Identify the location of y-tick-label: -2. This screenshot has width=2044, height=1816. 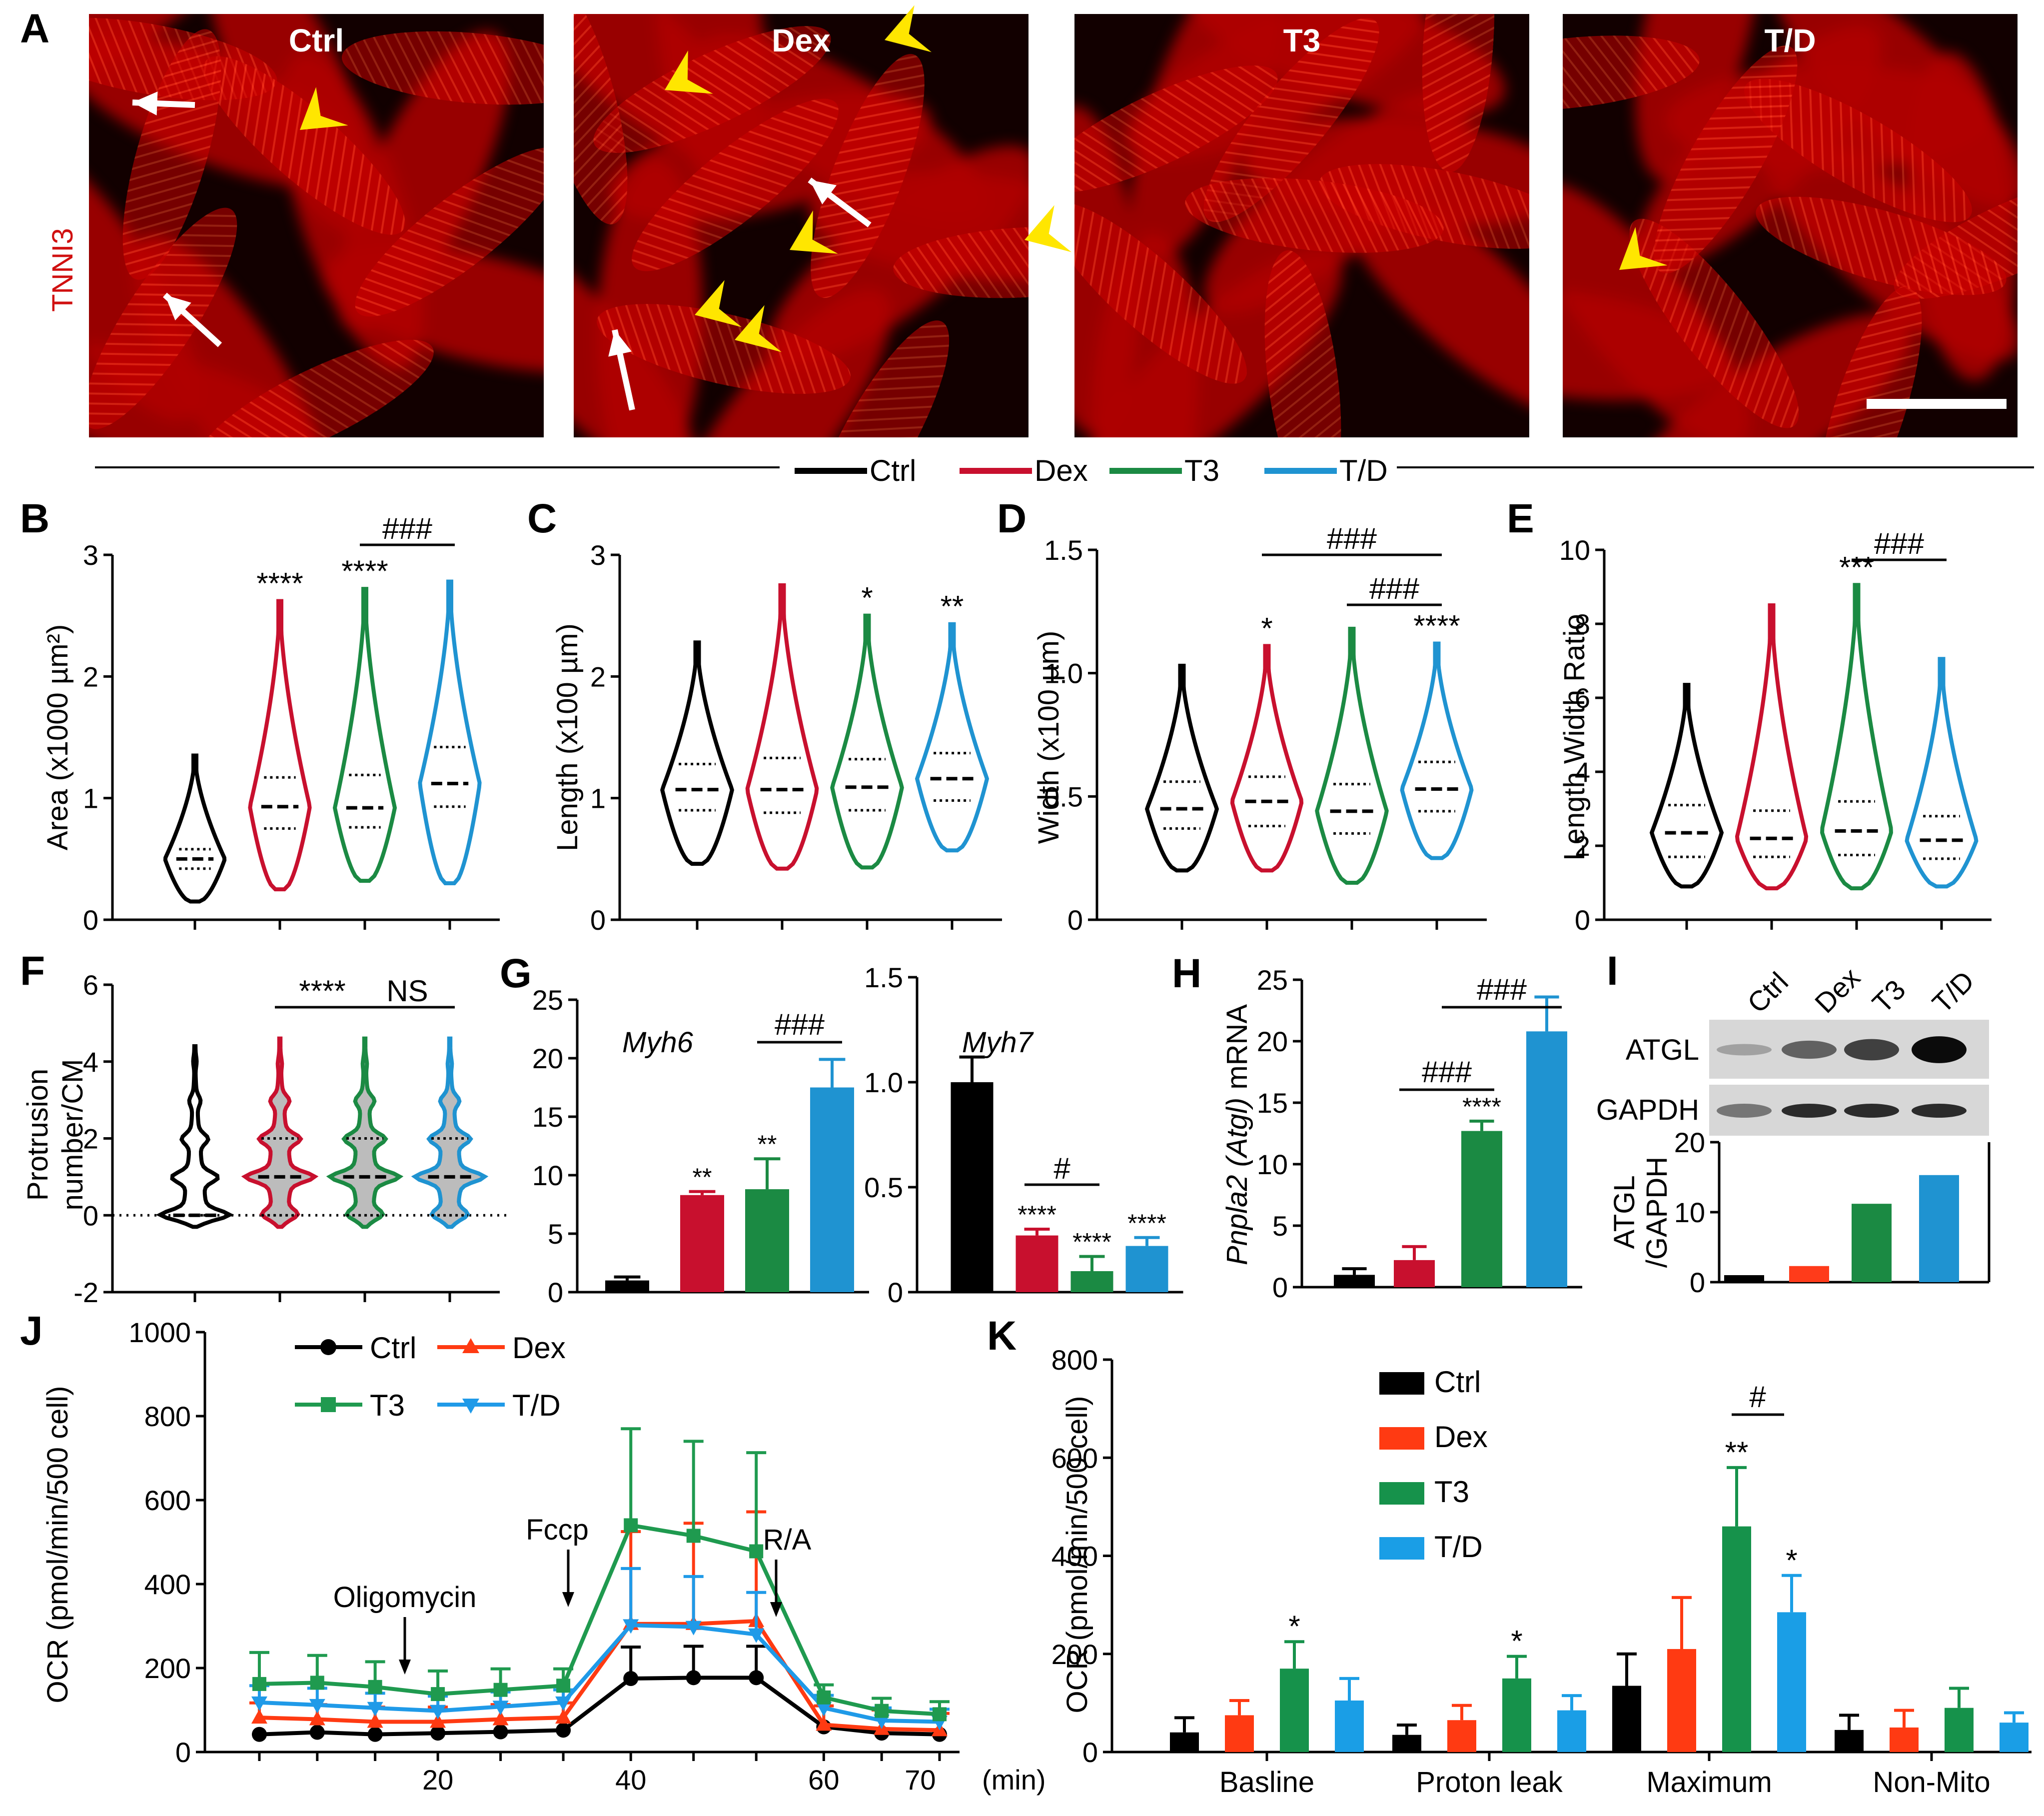
(85, 1292).